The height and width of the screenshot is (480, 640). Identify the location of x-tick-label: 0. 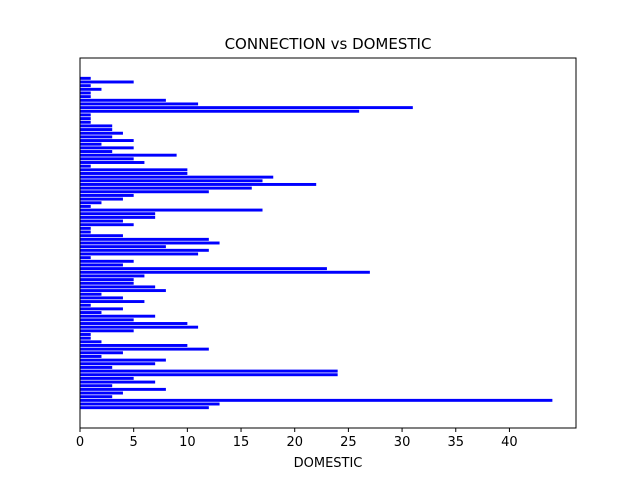
(80, 442).